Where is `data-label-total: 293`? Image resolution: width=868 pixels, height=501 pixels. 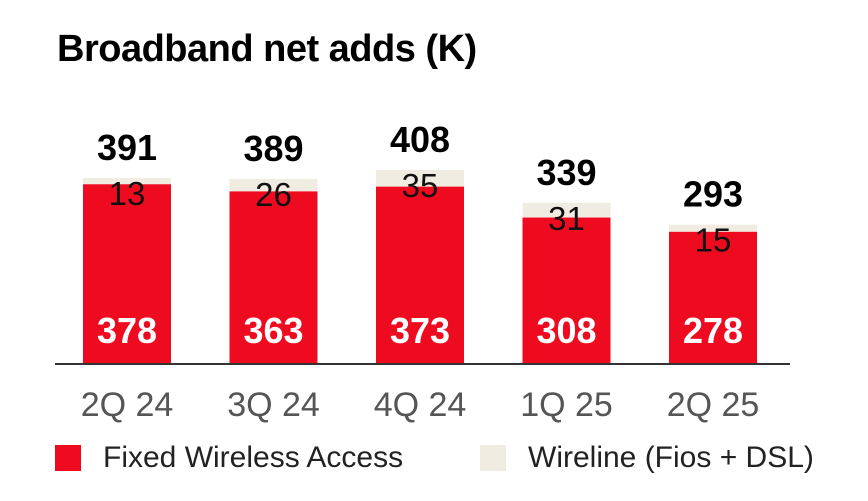 data-label-total: 293 is located at coordinates (713, 194).